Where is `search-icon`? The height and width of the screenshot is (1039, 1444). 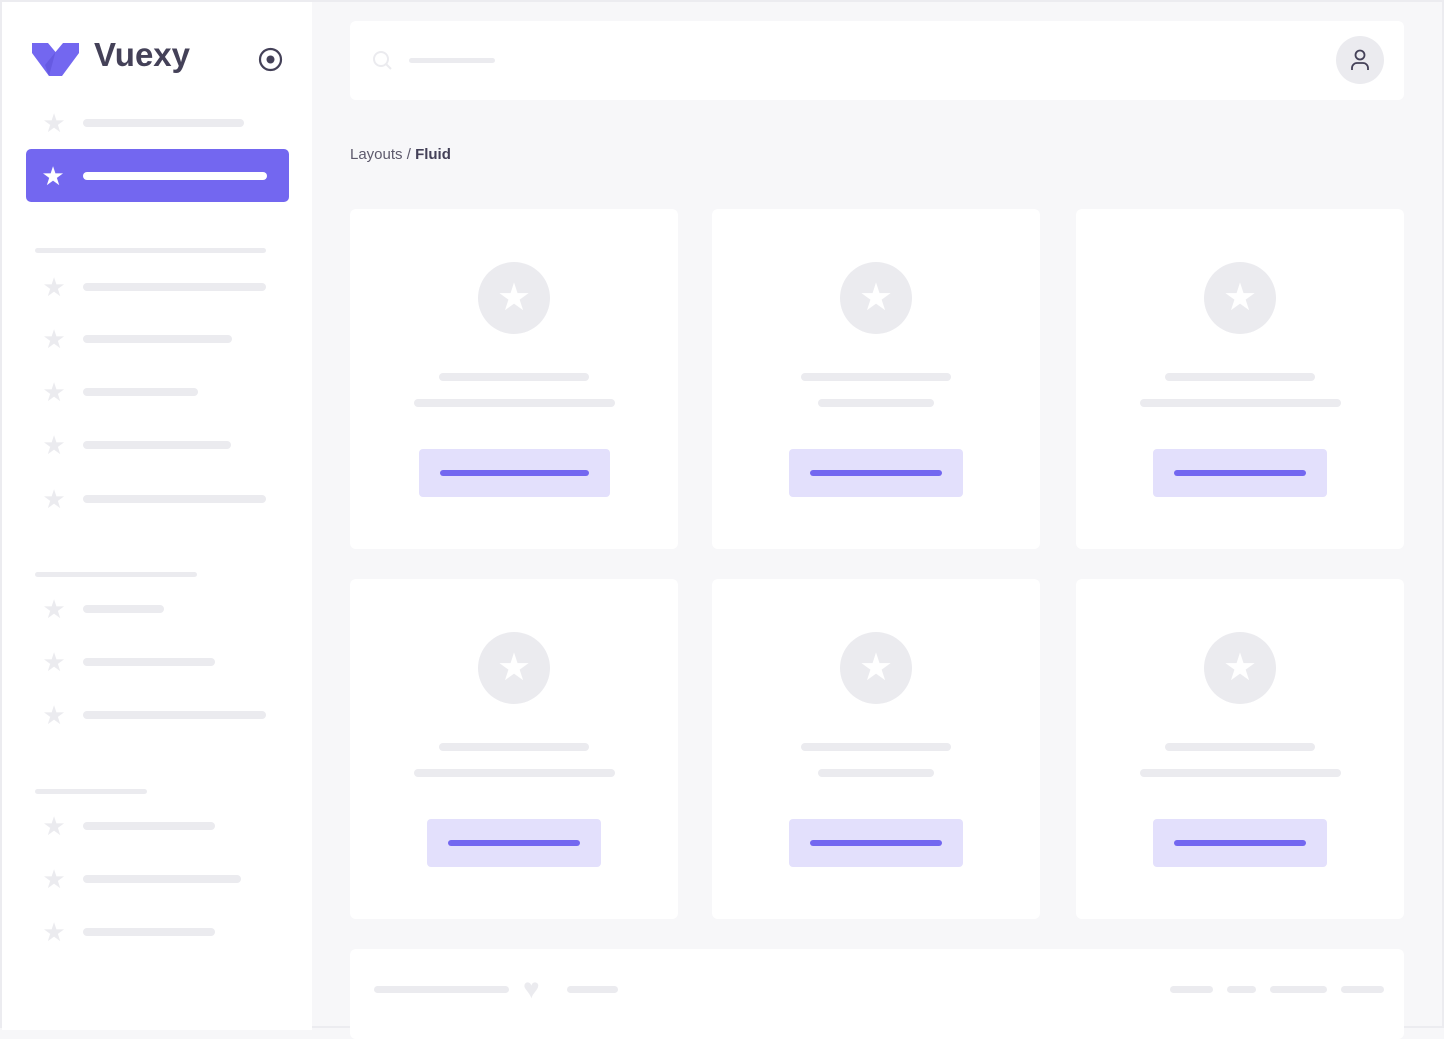 search-icon is located at coordinates (382, 60).